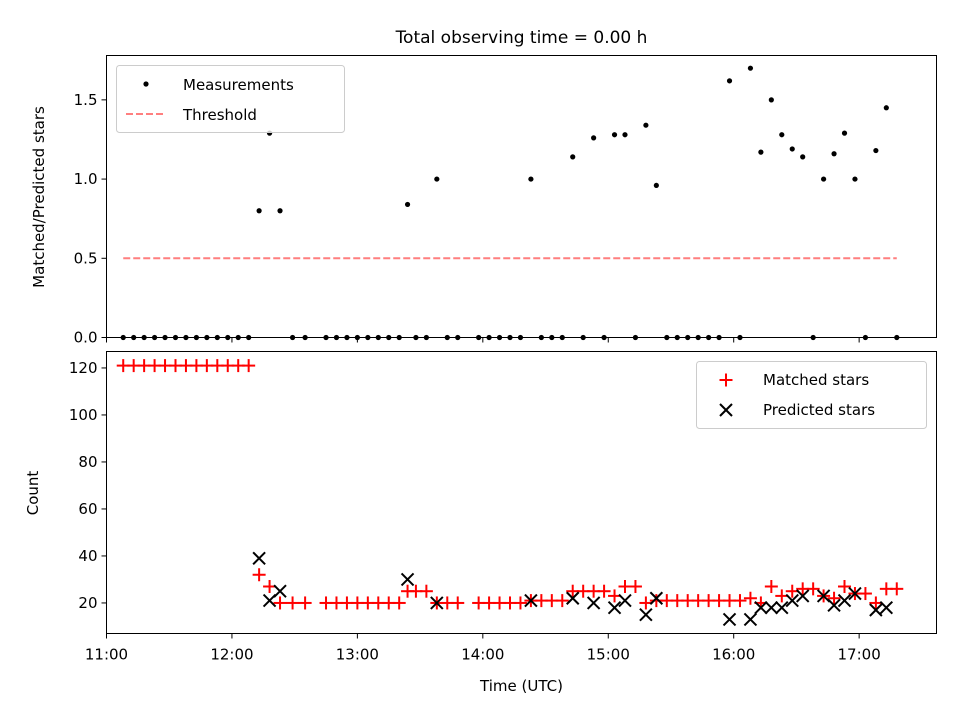 This screenshot has height=720, width=960. Describe the element at coordinates (86, 338) in the screenshot. I see `top-y-tick-label: 0.0` at that location.